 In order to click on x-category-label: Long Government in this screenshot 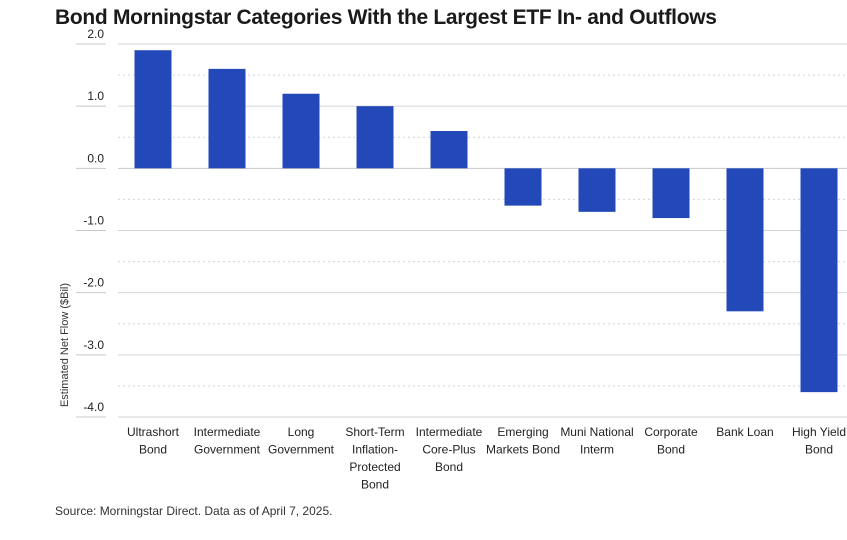, I will do `click(301, 441)`.